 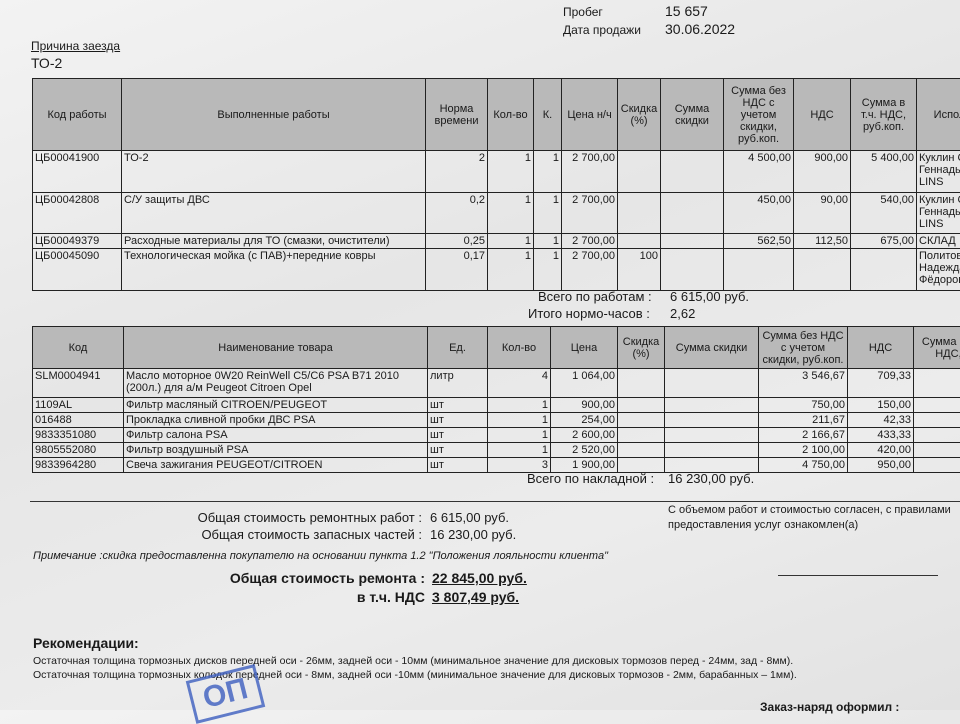 I want to click on table-cell: 2 600,00, so click(x=584, y=435).